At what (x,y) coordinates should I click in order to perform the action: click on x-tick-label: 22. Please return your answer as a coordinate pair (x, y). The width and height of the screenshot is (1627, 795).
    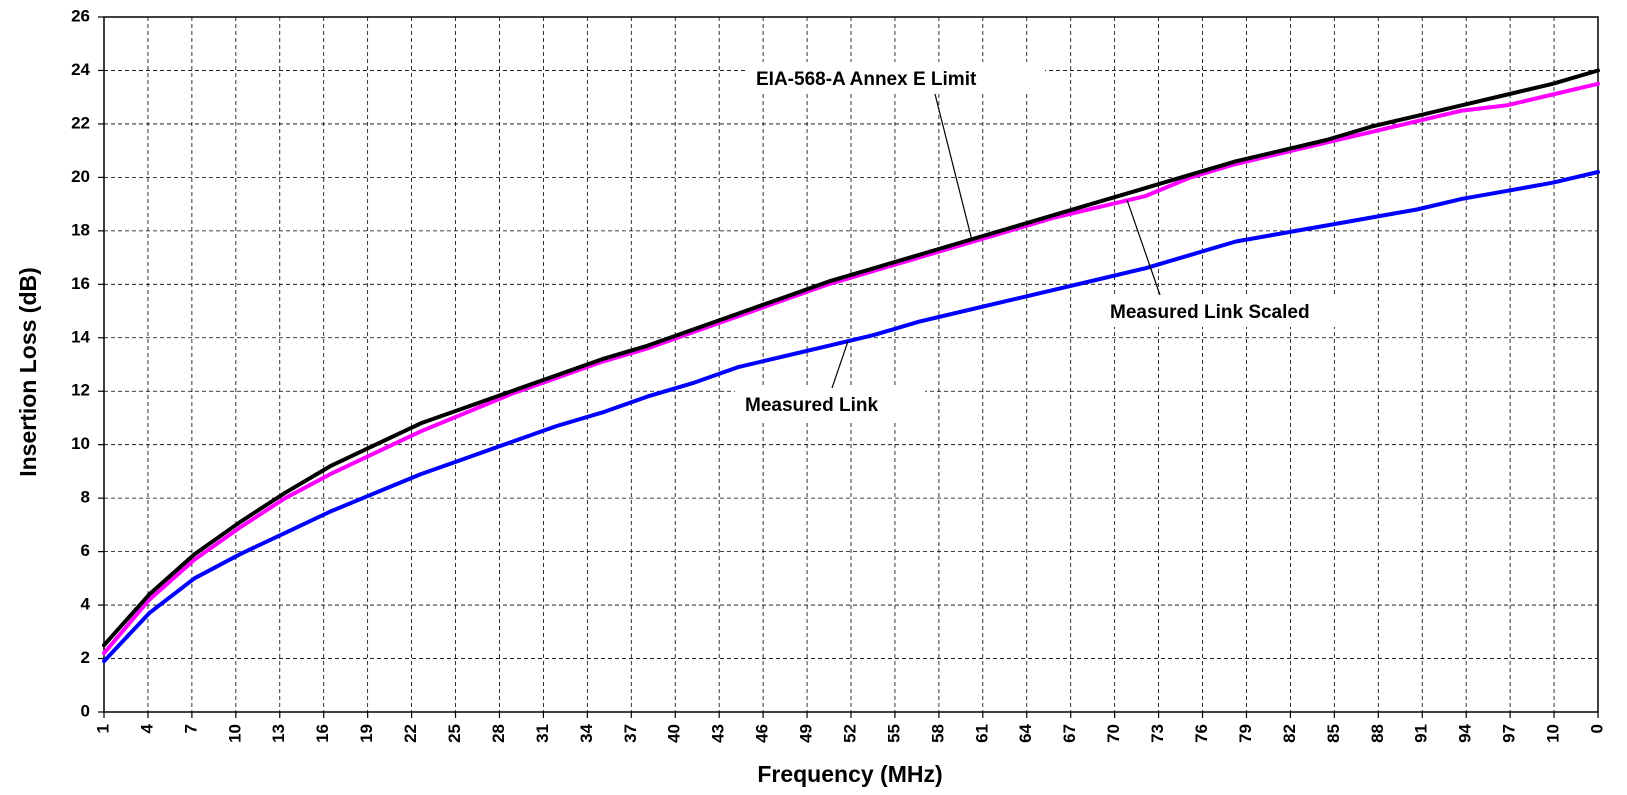
    Looking at the image, I should click on (410, 733).